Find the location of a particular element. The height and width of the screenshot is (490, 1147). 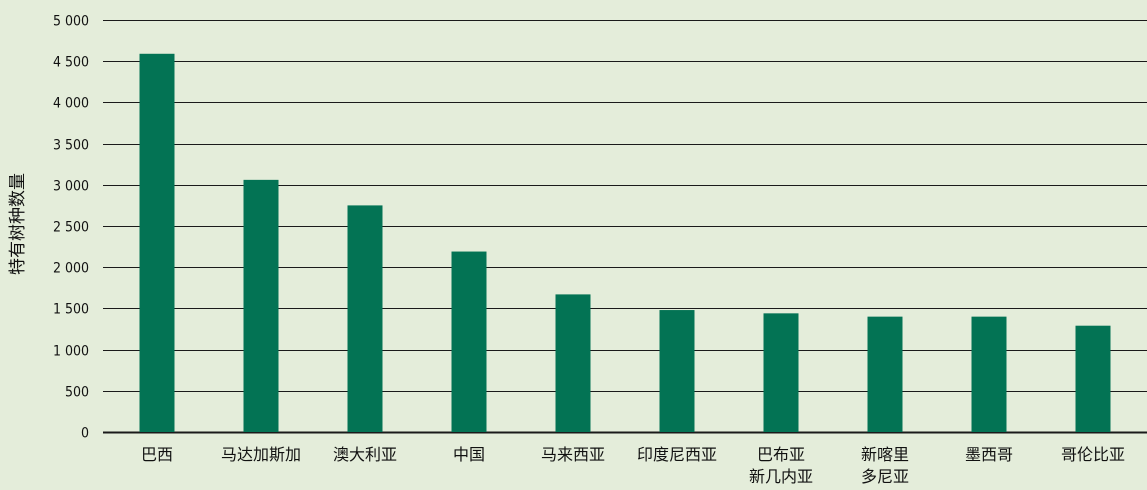

x-tick-label: 巴西 is located at coordinates (157, 454).